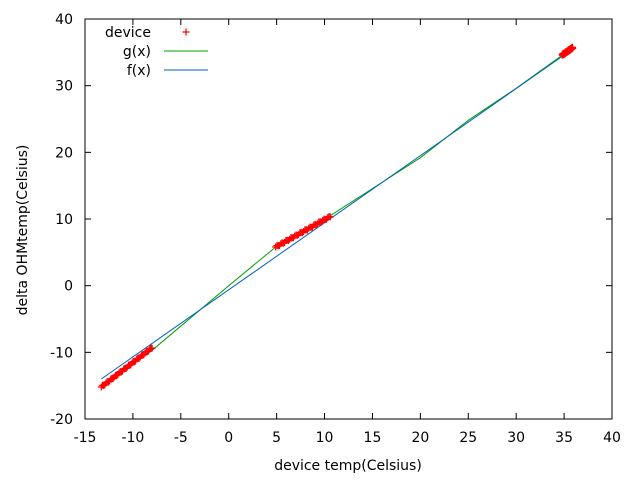 This screenshot has width=640, height=480. What do you see at coordinates (516, 438) in the screenshot?
I see `x-tick-label: 30` at bounding box center [516, 438].